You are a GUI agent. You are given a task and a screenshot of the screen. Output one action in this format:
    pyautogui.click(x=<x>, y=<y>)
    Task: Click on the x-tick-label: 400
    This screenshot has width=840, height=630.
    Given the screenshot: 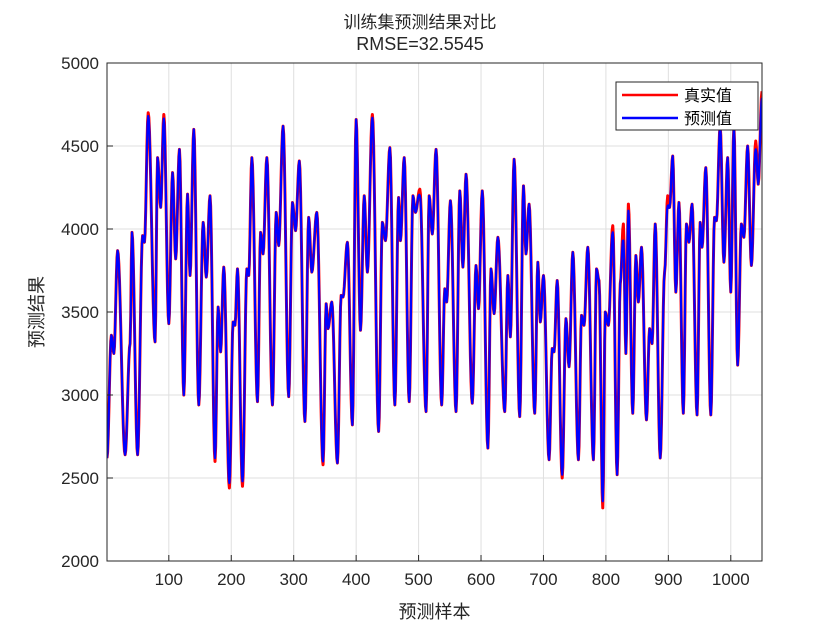 What is the action you would take?
    pyautogui.click(x=356, y=579)
    